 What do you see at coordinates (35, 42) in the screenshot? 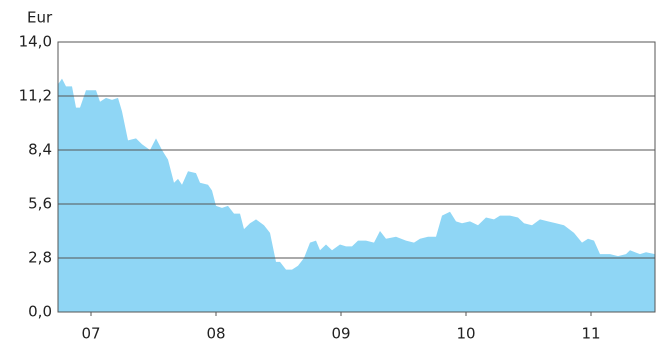
I see `y-tick-label: 14,0` at bounding box center [35, 42].